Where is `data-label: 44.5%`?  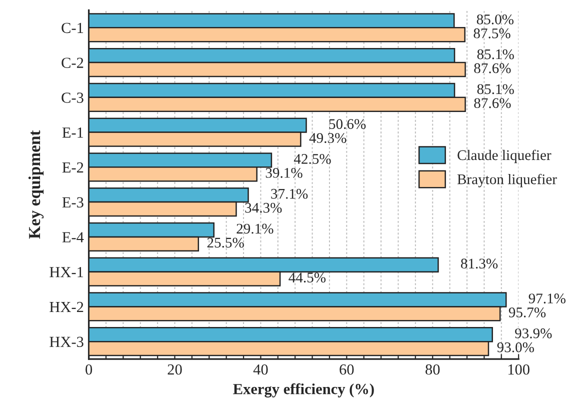 data-label: 44.5% is located at coordinates (307, 277).